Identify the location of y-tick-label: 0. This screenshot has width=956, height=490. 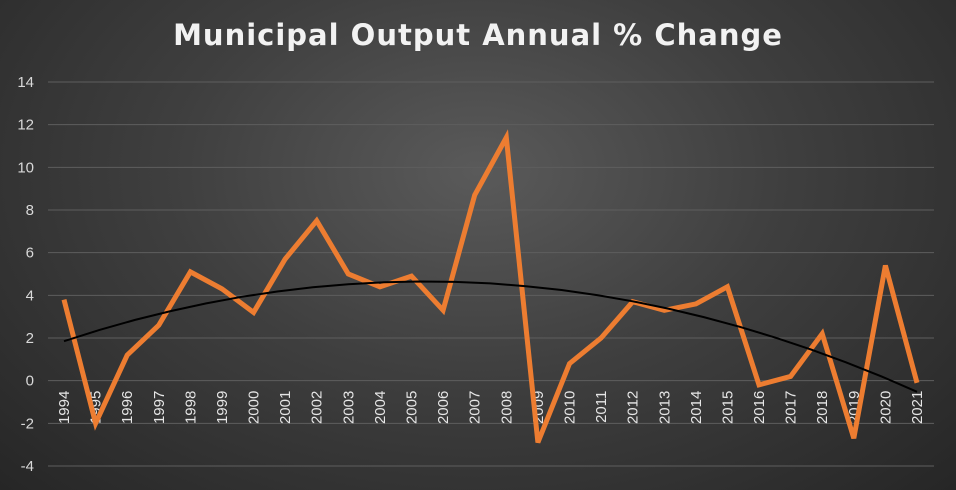
(30, 381).